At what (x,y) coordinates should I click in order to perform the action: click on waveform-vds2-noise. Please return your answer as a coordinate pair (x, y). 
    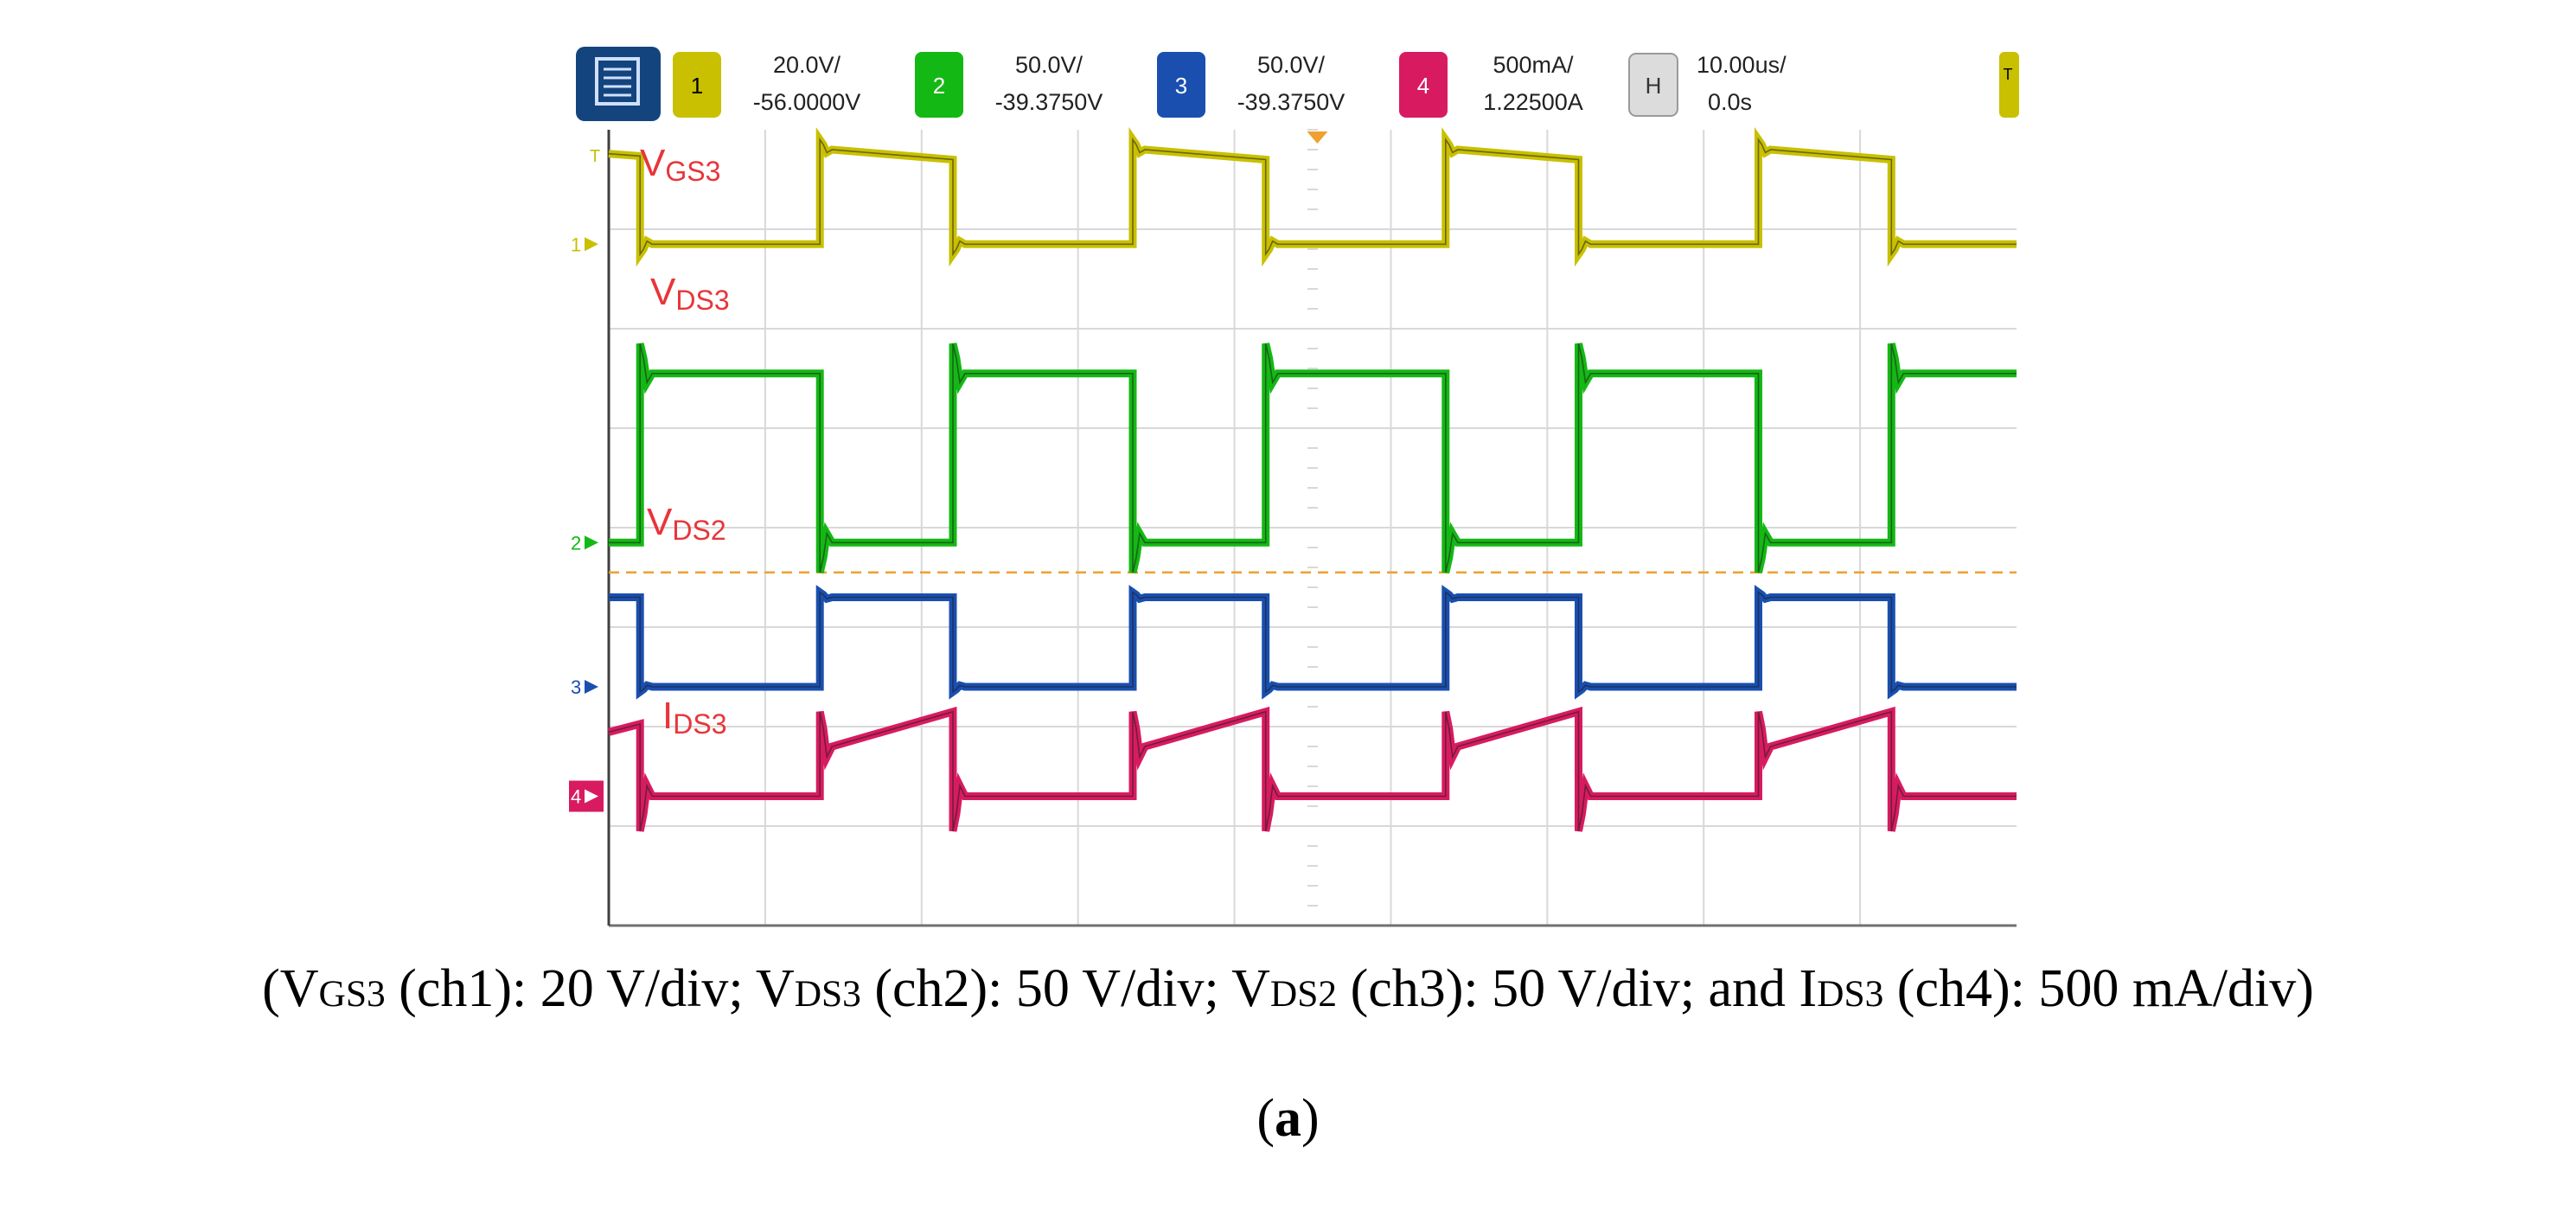
    Looking at the image, I should click on (1313, 642).